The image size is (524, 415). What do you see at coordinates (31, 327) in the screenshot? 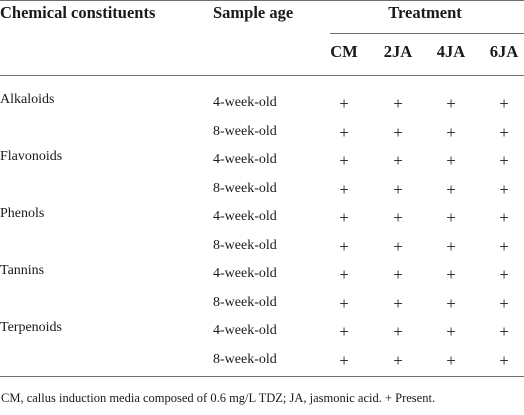
I see `row-constituent: Terpenoids` at bounding box center [31, 327].